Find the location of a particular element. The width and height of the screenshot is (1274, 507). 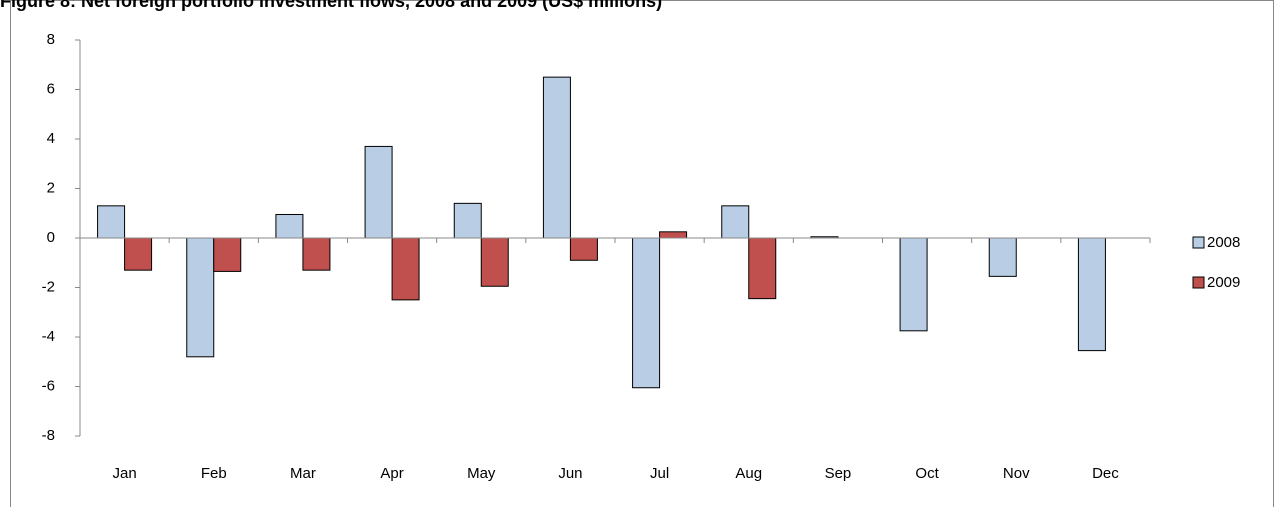

x-tick-label: Jul is located at coordinates (659, 473).